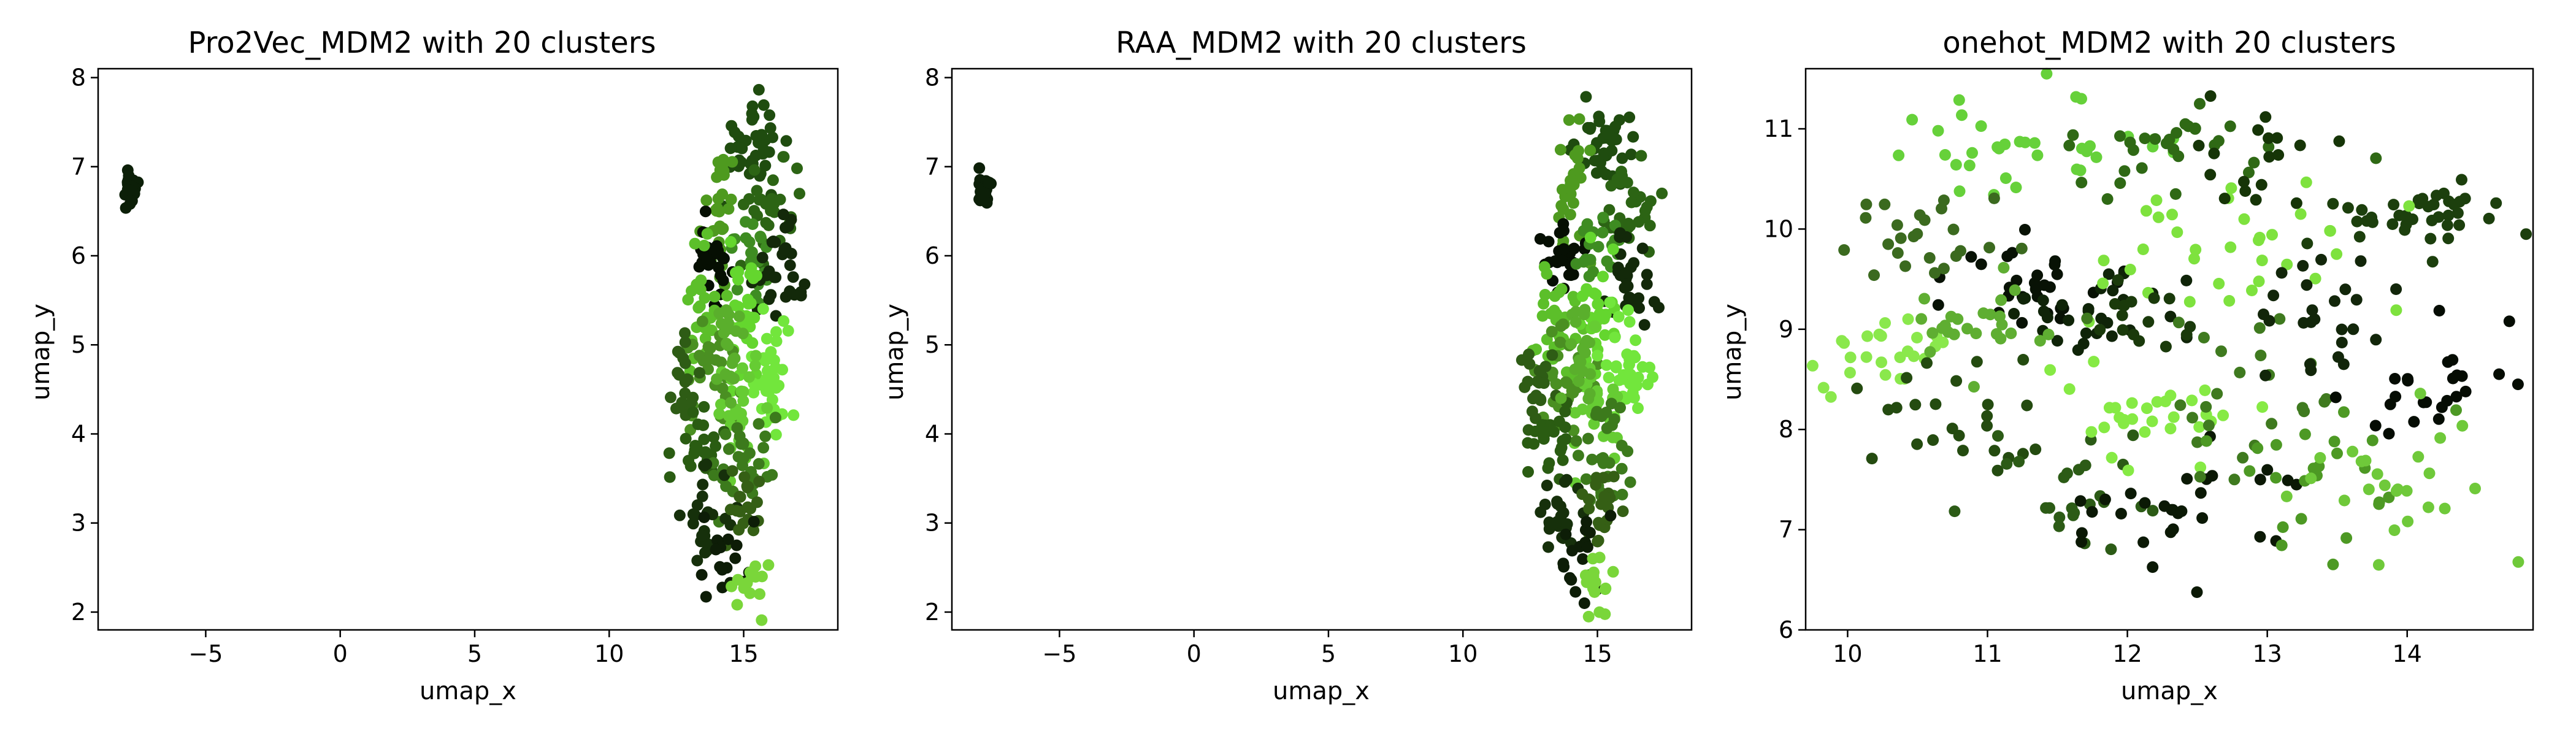  I want to click on x-tick-label: 0, so click(340, 653).